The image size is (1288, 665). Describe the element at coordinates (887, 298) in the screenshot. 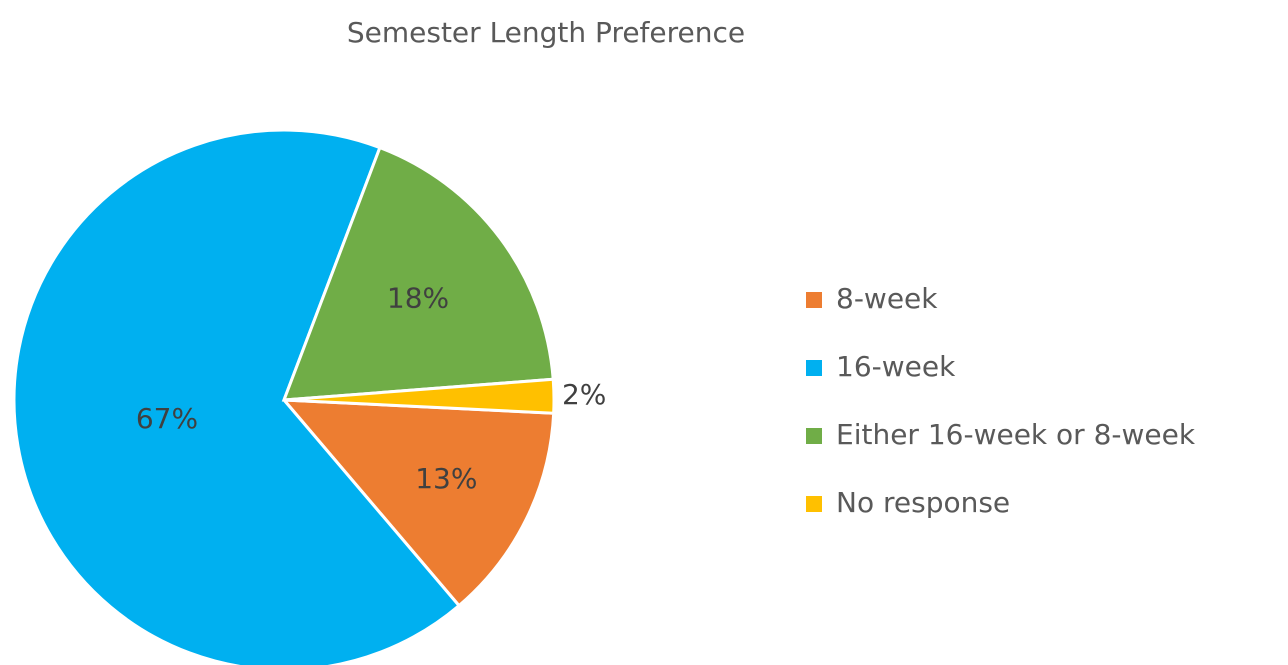

I see `legend-label: 8-week` at that location.